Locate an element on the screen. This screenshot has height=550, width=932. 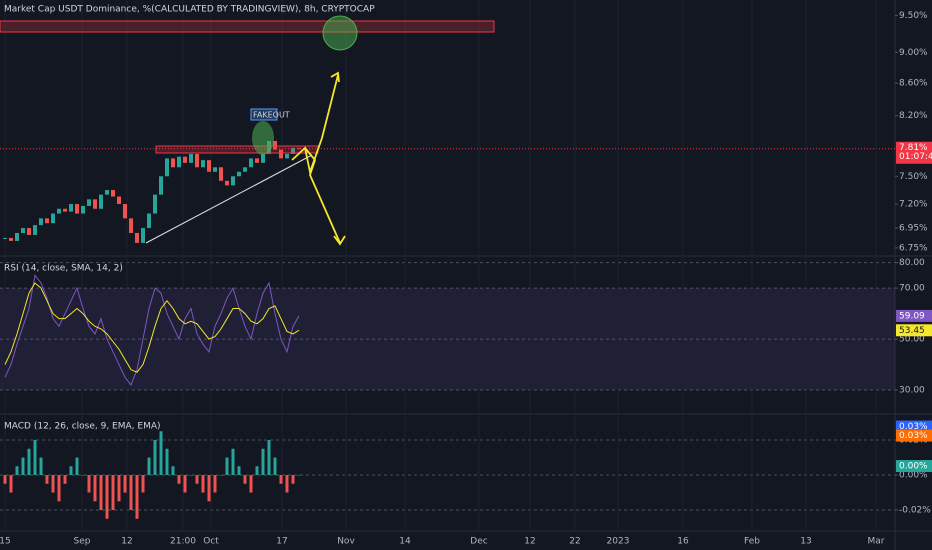
annotation: FAKEOUT is located at coordinates (271, 115).